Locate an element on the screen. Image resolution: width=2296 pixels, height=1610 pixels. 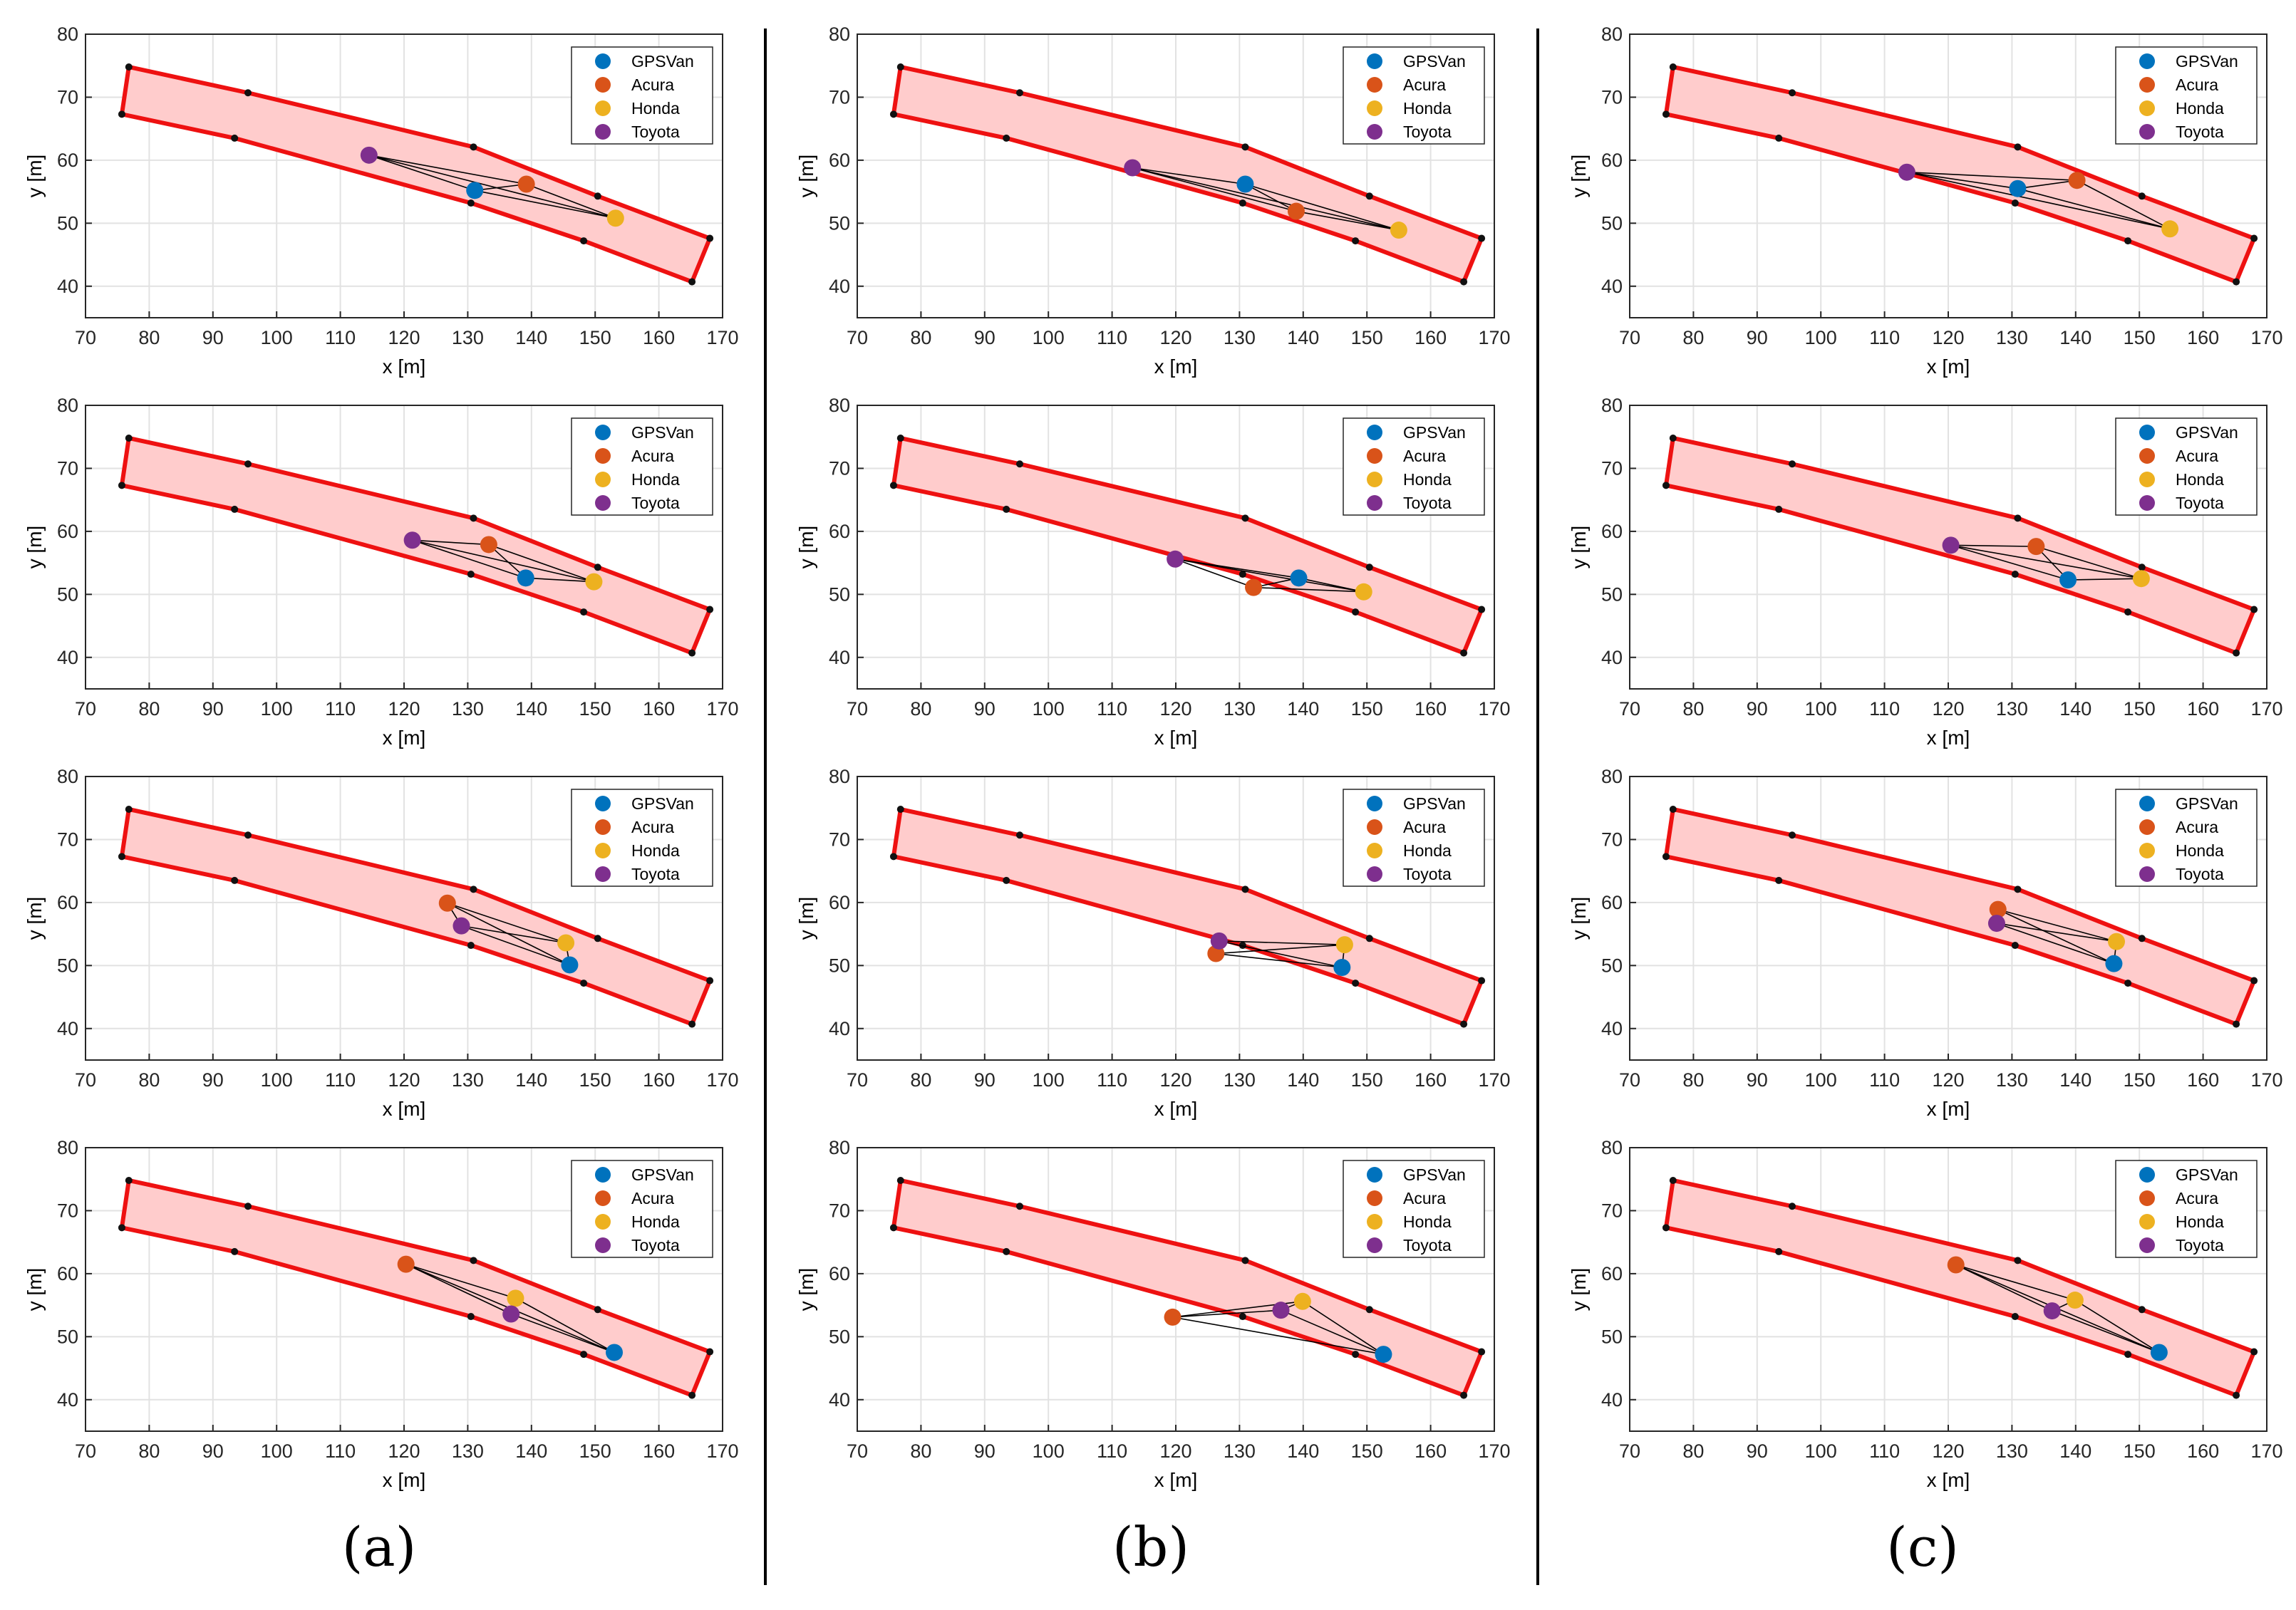
point-gpsvan is located at coordinates (615, 1352).